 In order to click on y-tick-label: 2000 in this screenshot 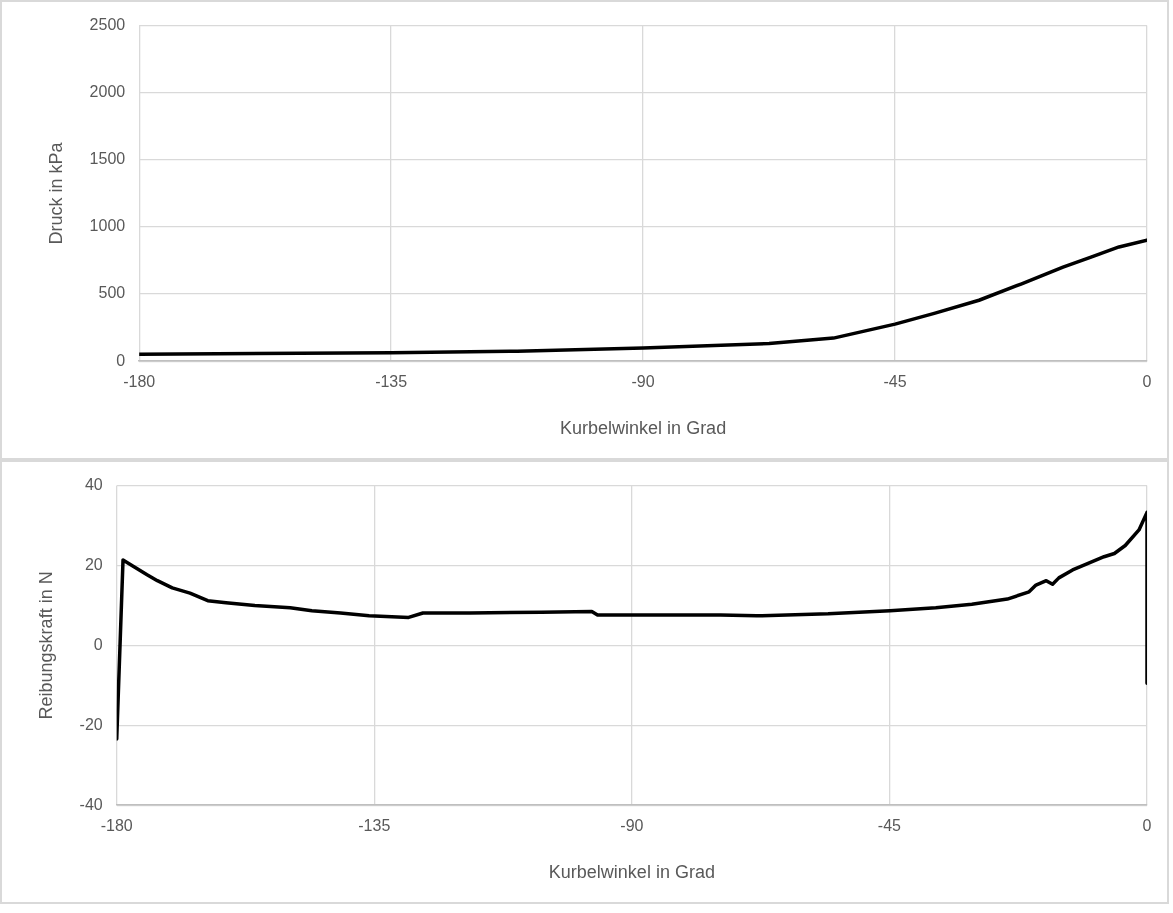, I will do `click(107, 92)`.